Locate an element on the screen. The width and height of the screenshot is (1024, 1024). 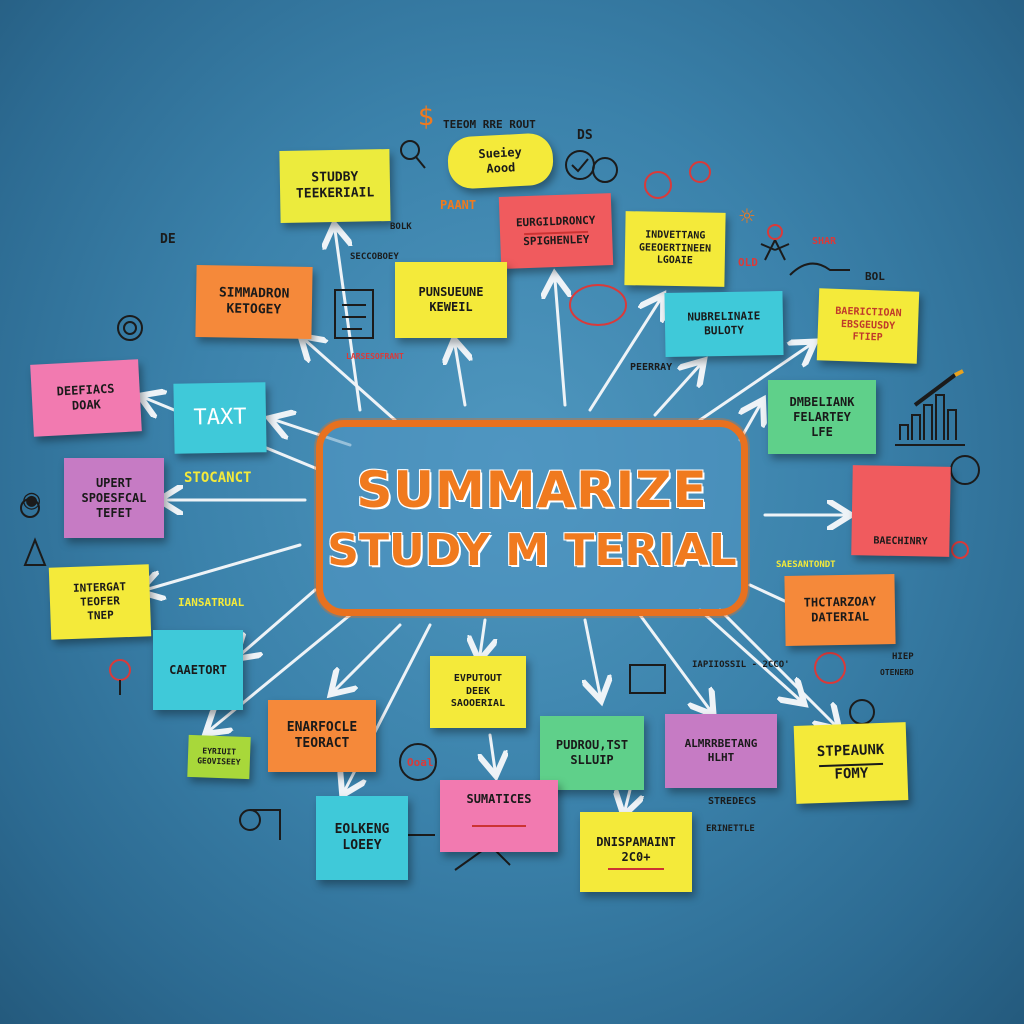
doodle-text: LARSESOFRANT is located at coordinates (375, 356).